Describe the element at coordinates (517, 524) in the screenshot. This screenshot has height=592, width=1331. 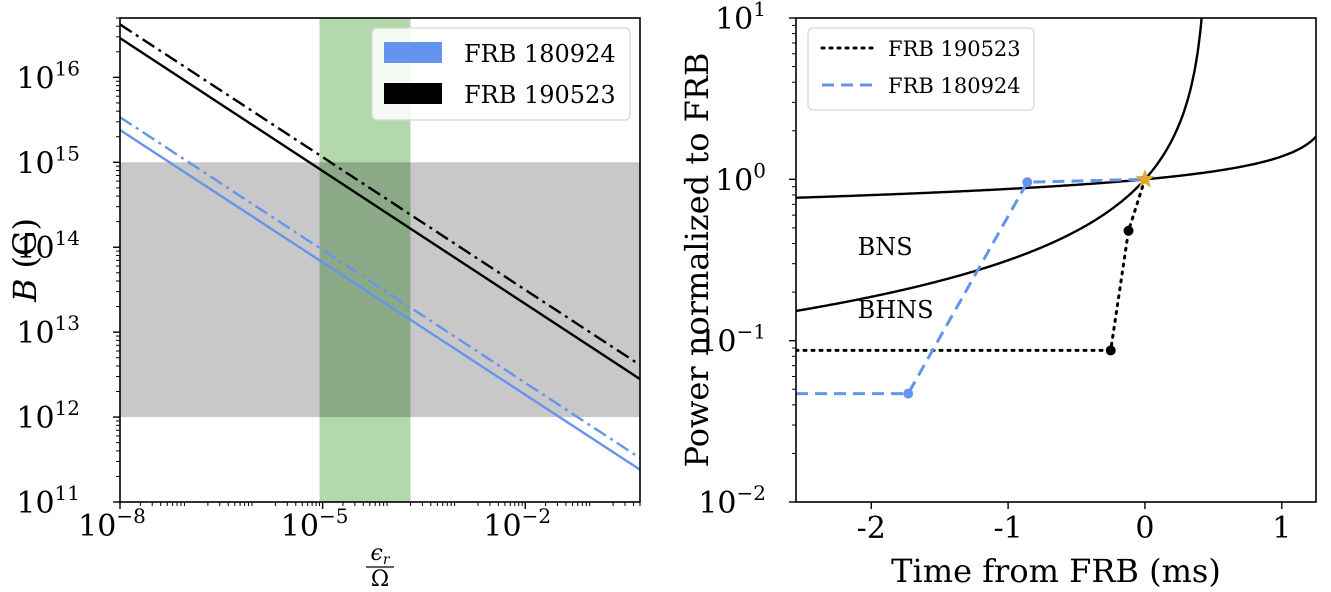
I see `x-tick-label: 10⁻²` at that location.